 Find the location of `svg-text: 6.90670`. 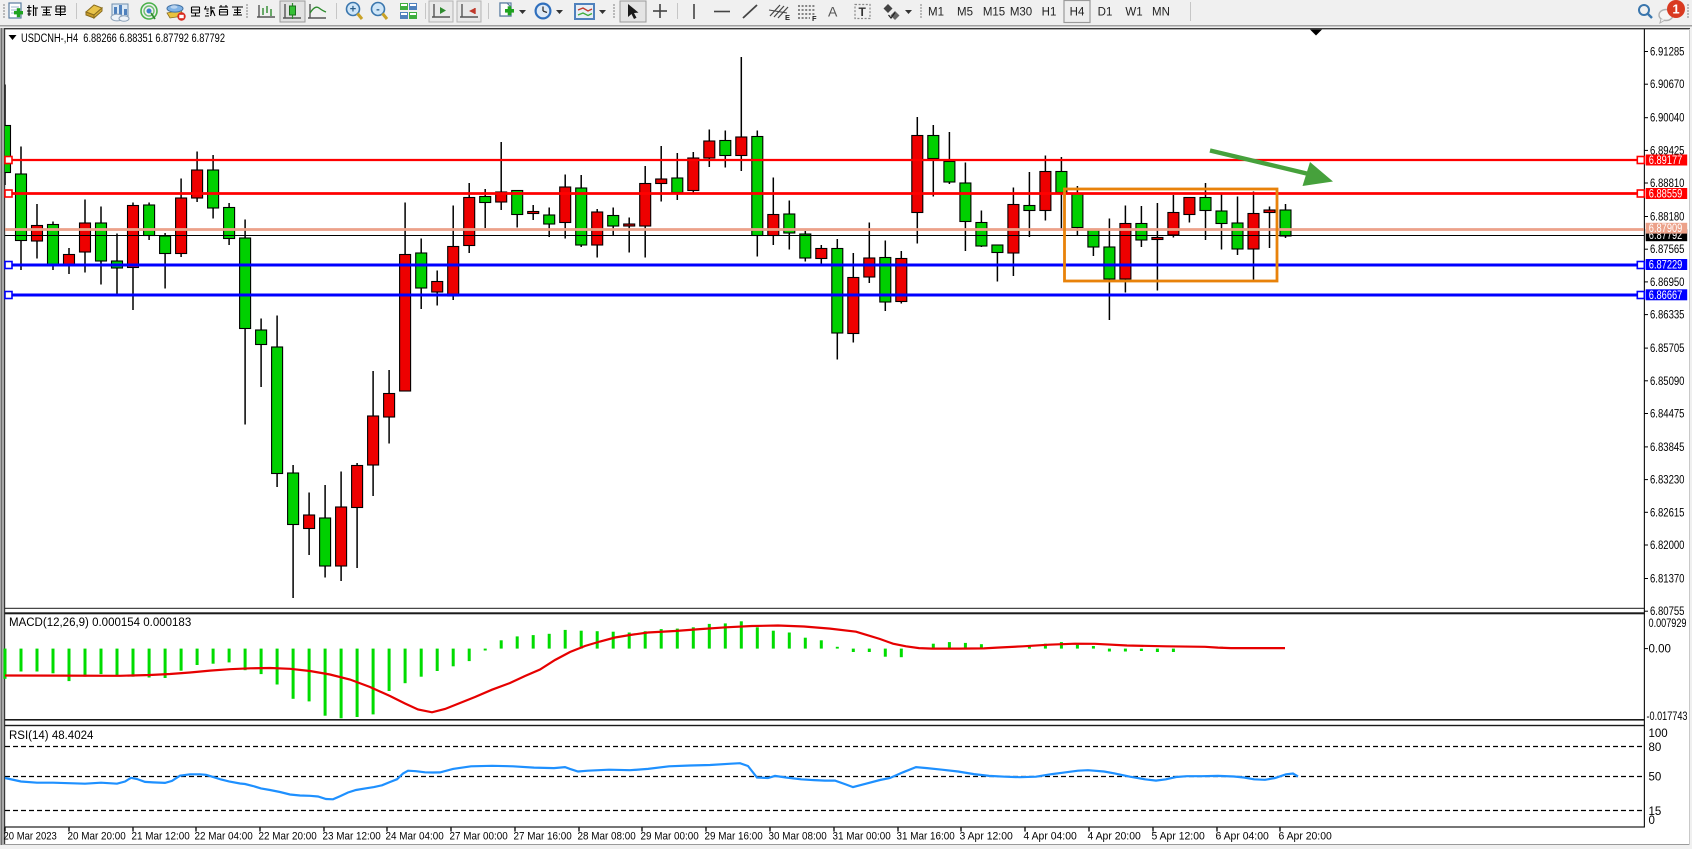

svg-text: 6.90670 is located at coordinates (1667, 85).